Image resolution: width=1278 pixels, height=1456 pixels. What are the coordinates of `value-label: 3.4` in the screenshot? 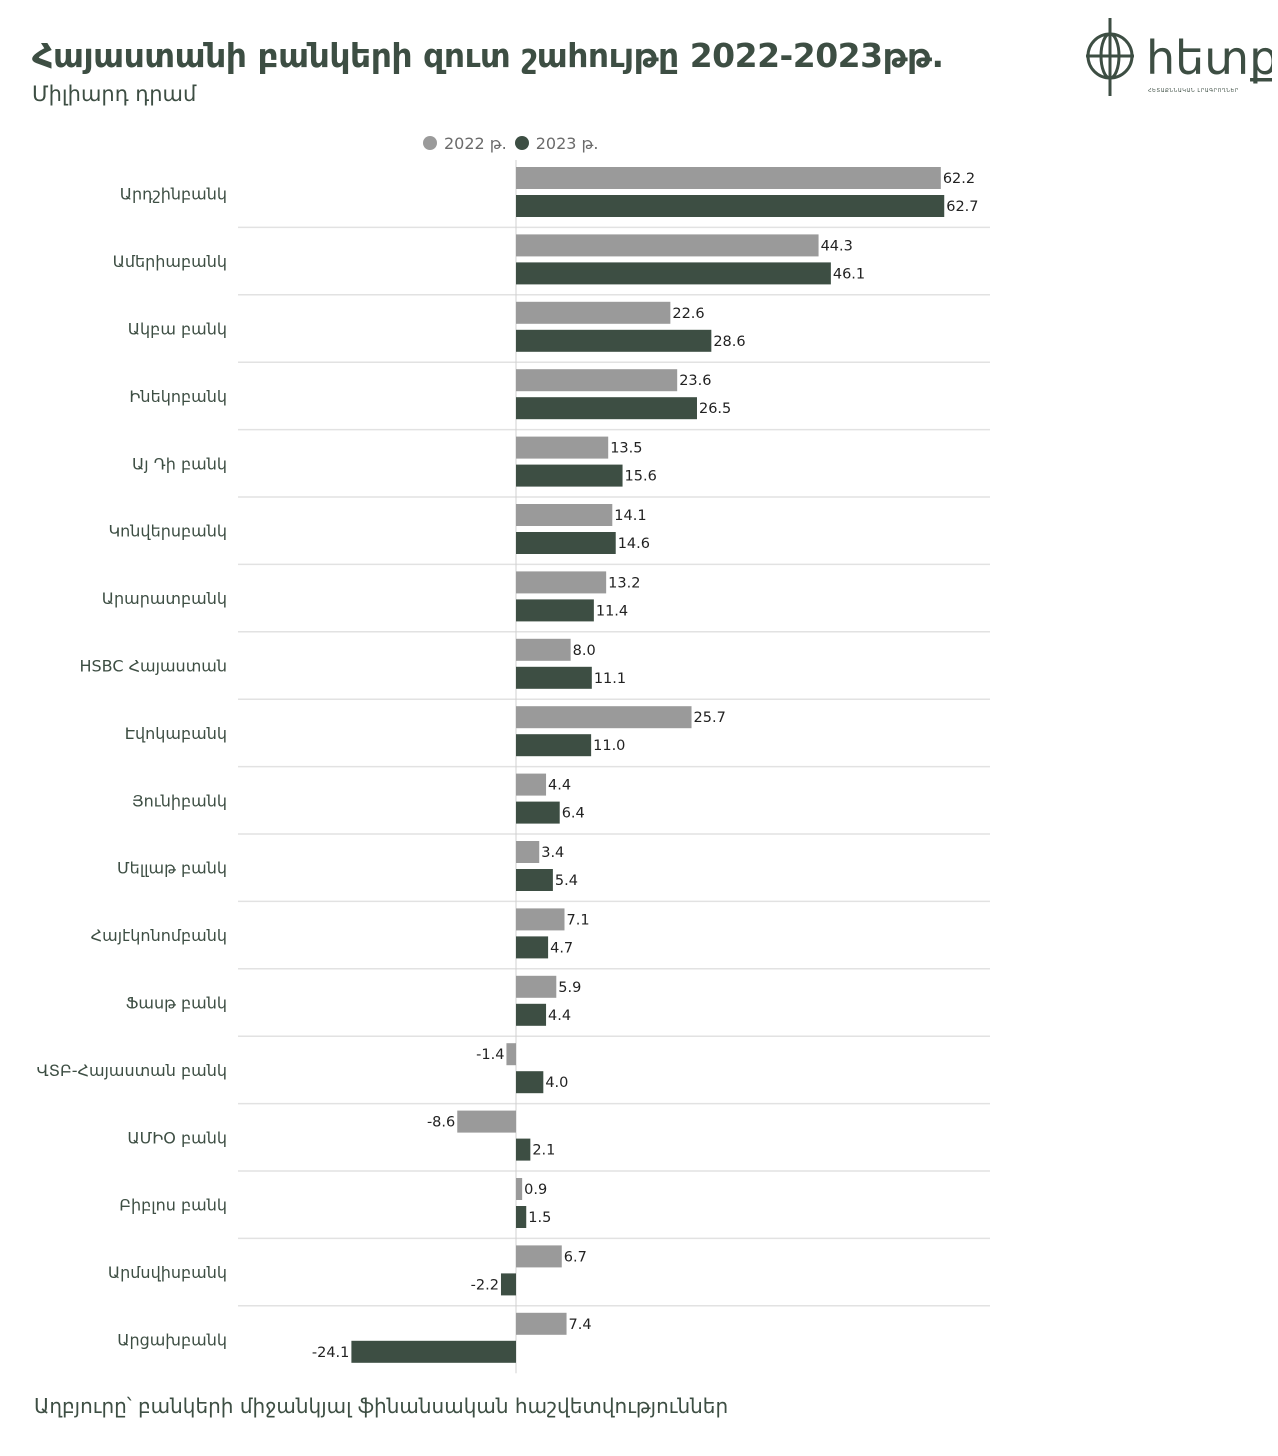 It's located at (552, 853).